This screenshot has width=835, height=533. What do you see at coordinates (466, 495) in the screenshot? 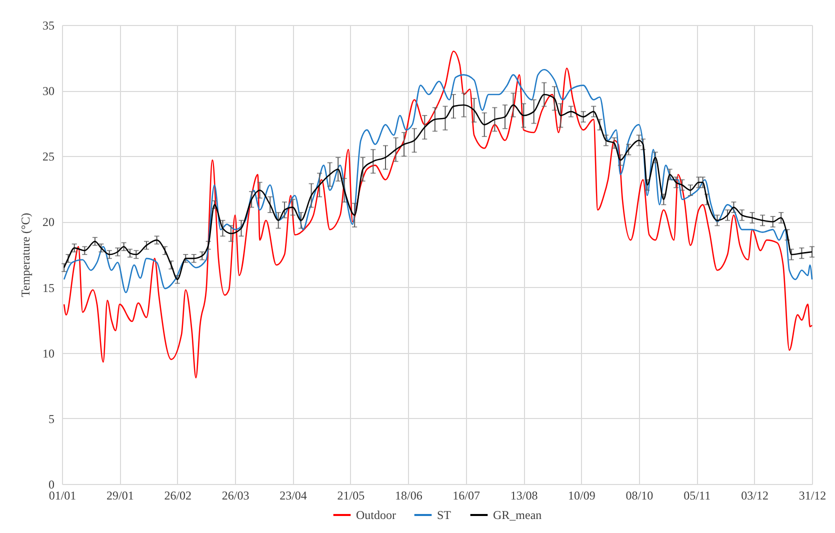
I see `x-tick-label: 16/07` at bounding box center [466, 495].